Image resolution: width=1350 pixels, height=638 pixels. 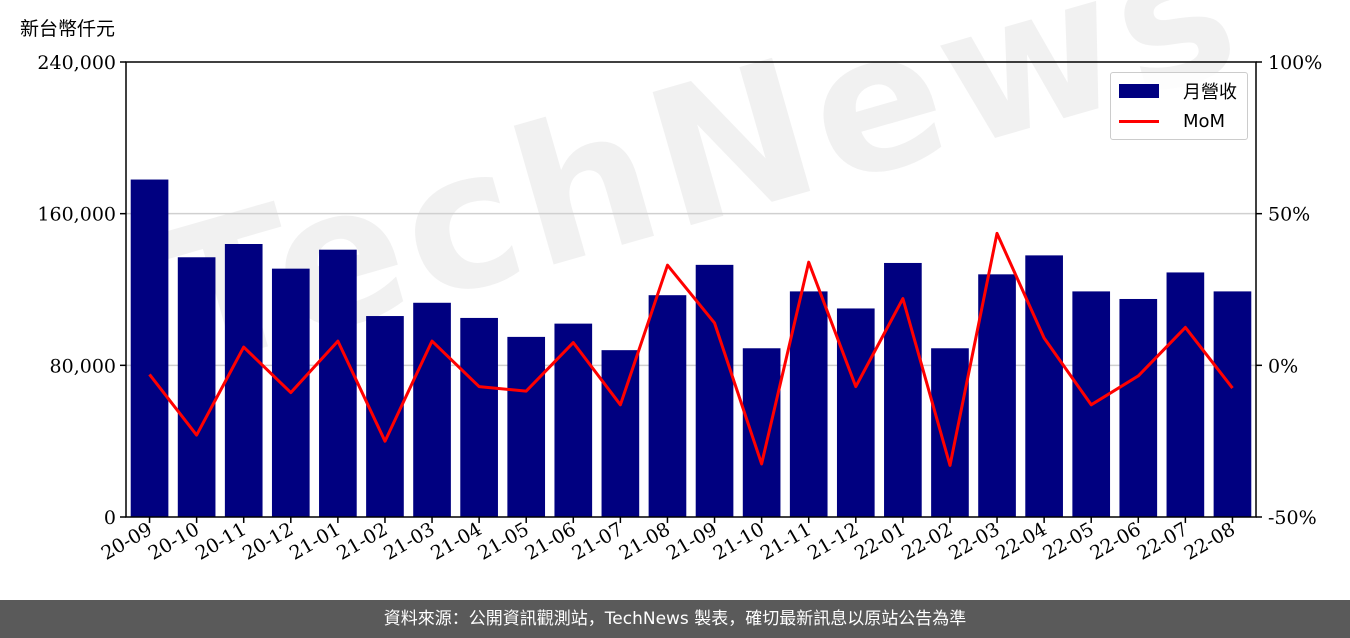 I want to click on legend-label-mom: MoM, so click(x=1204, y=121).